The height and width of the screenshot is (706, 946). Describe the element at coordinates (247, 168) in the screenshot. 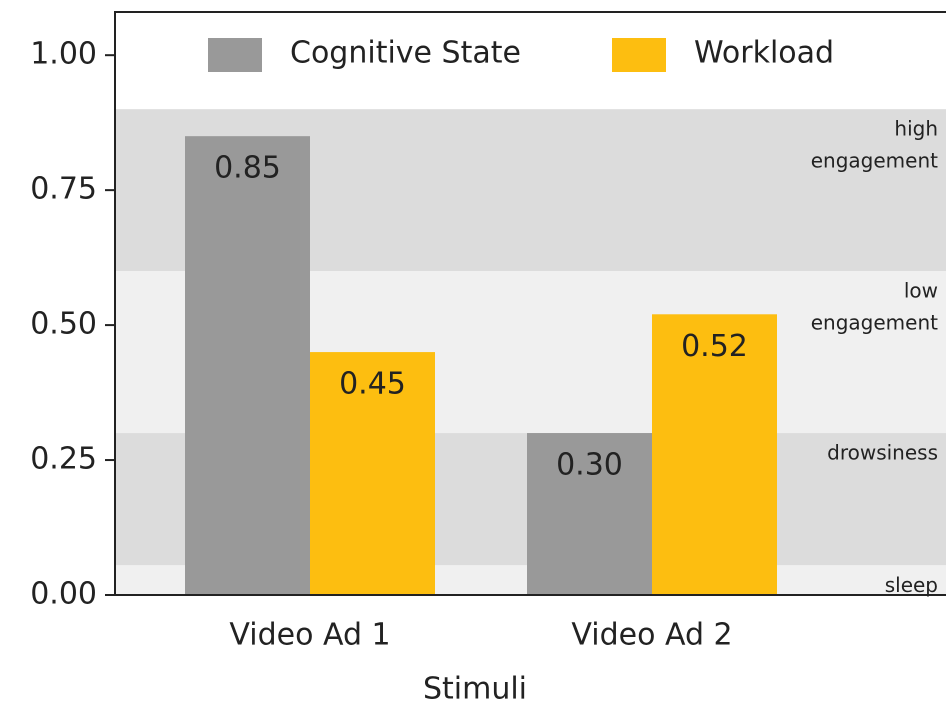

I see `value-label: 0.85` at that location.